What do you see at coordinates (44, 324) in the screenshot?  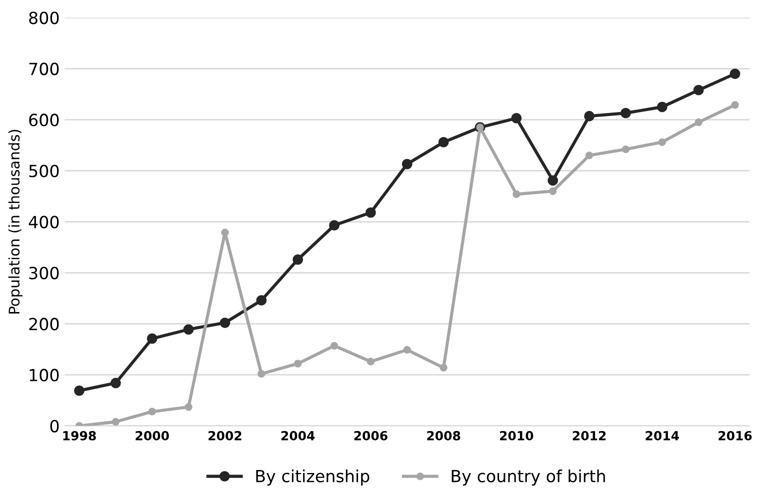 I see `y-tick-label: 200` at bounding box center [44, 324].